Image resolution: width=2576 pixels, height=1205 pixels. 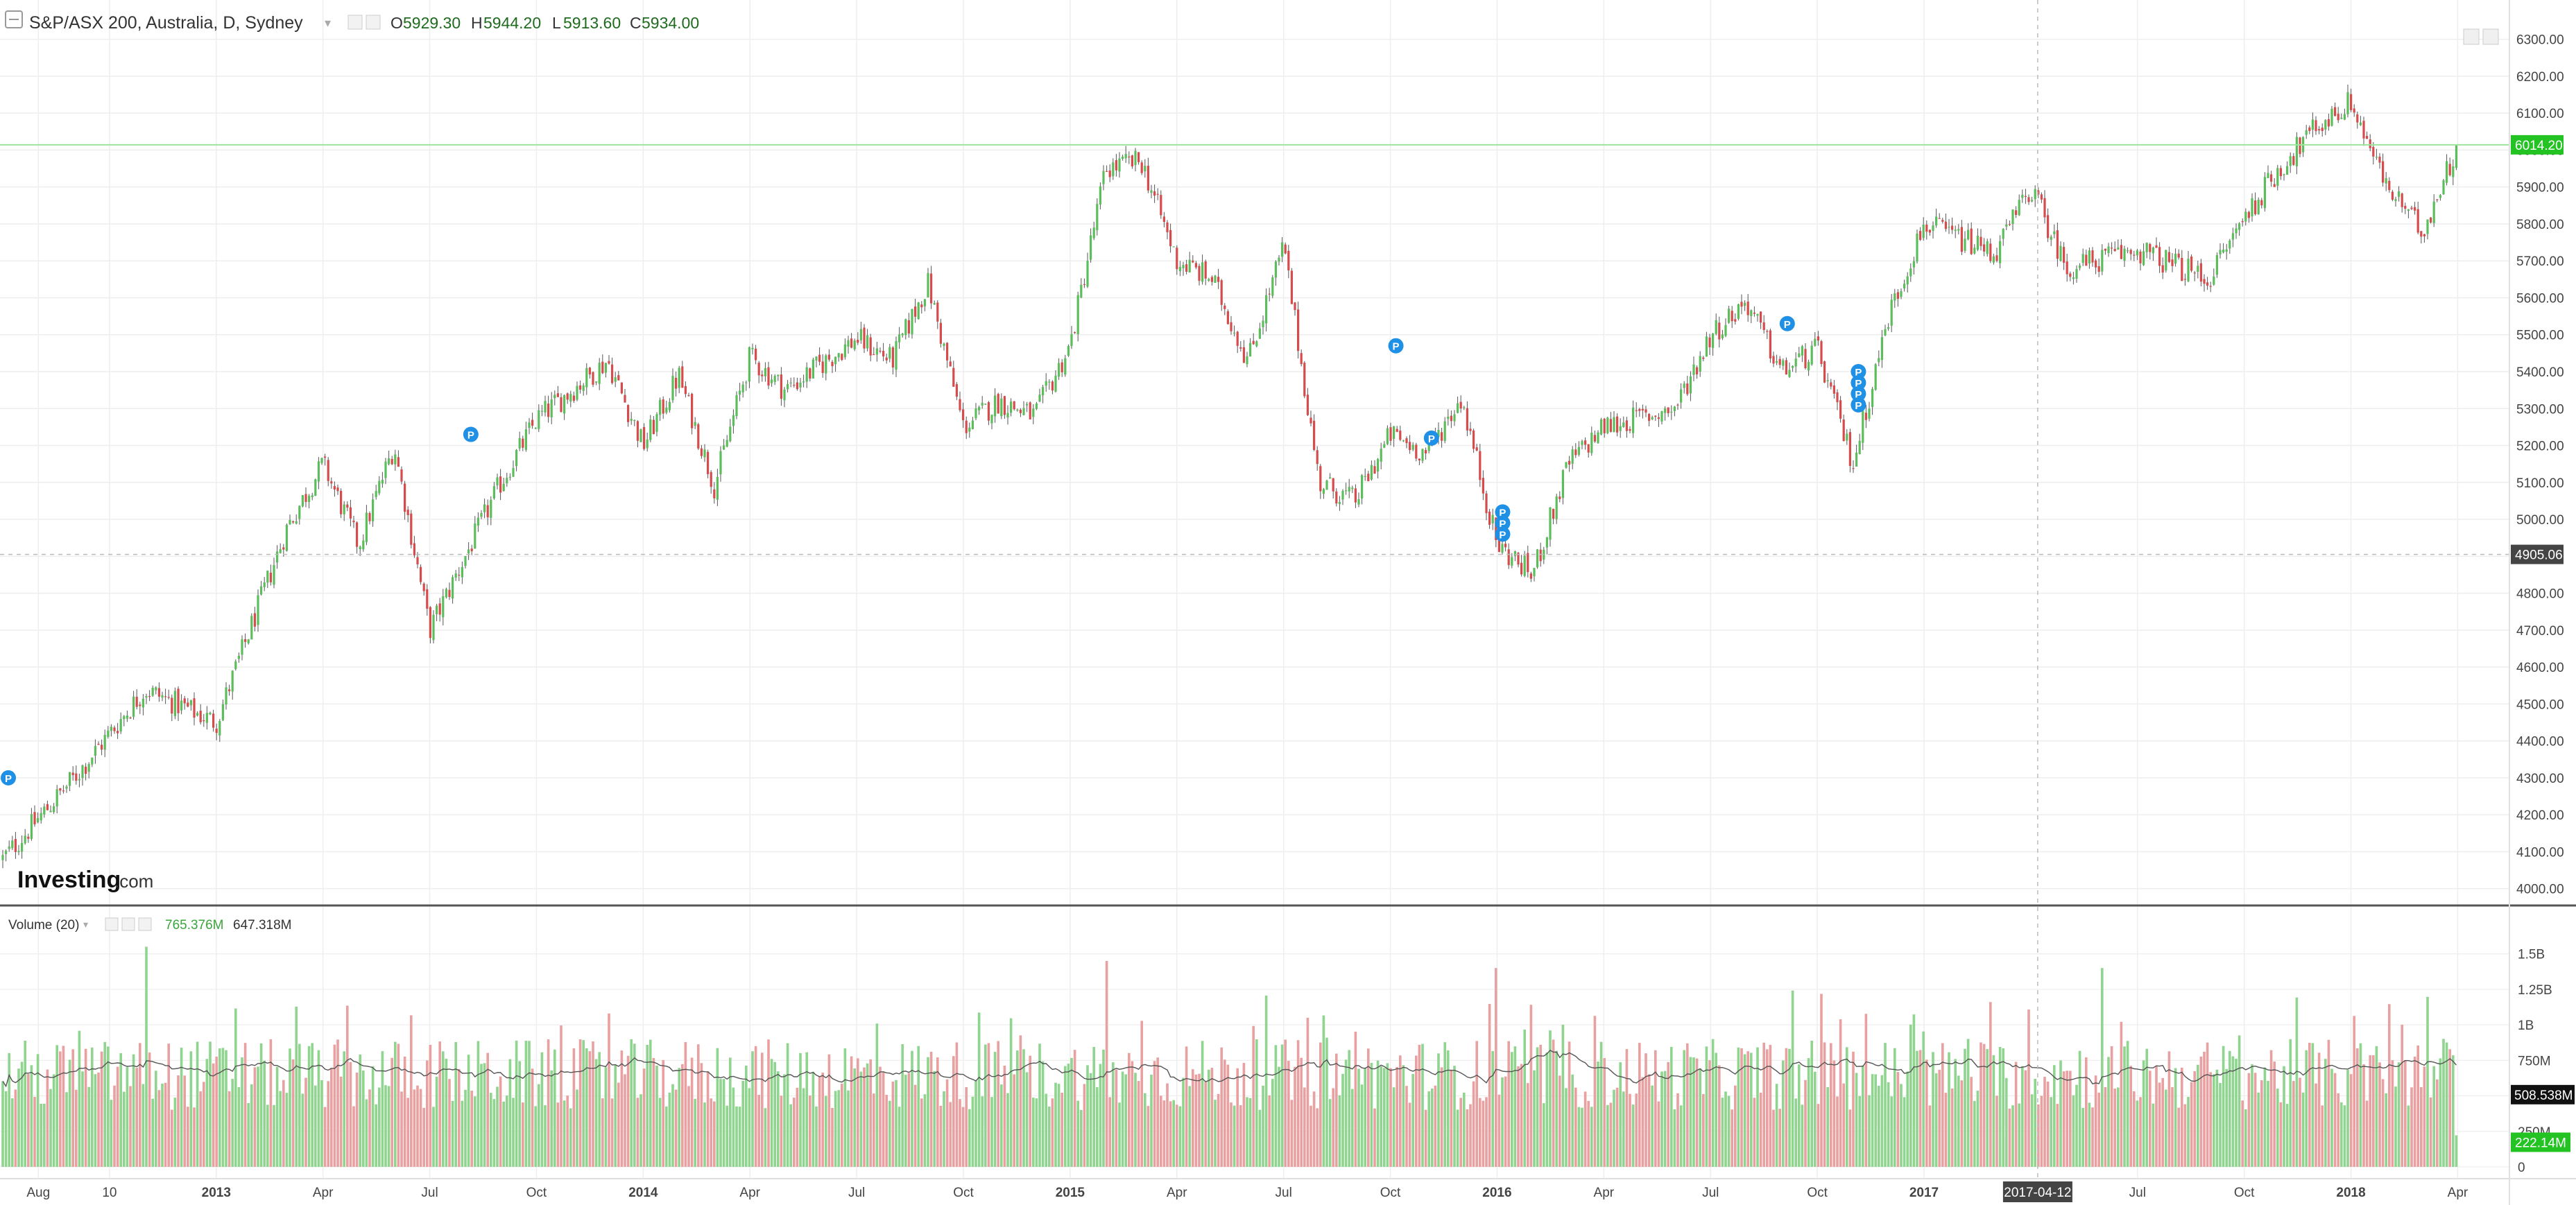 What do you see at coordinates (2037, 1191) in the screenshot?
I see `crosshair-time-badge: 2017-04-12` at bounding box center [2037, 1191].